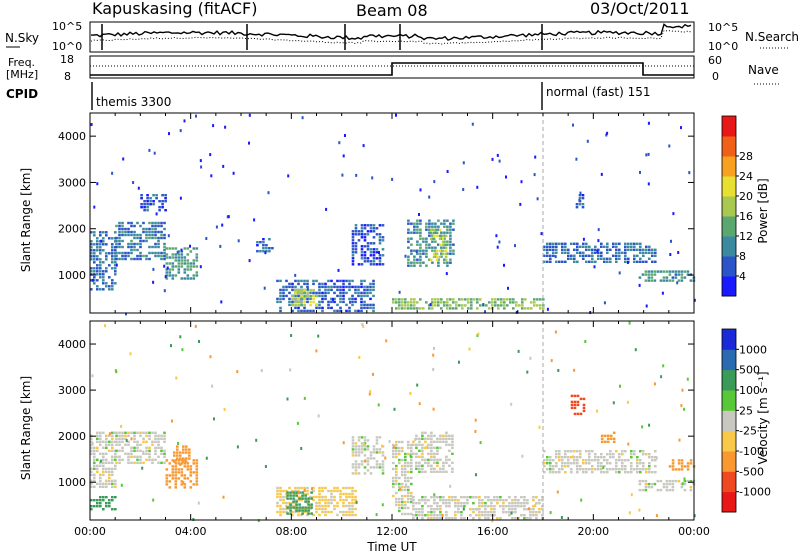  What do you see at coordinates (72, 229) in the screenshot?
I see `y-tick-label: 2000` at bounding box center [72, 229].